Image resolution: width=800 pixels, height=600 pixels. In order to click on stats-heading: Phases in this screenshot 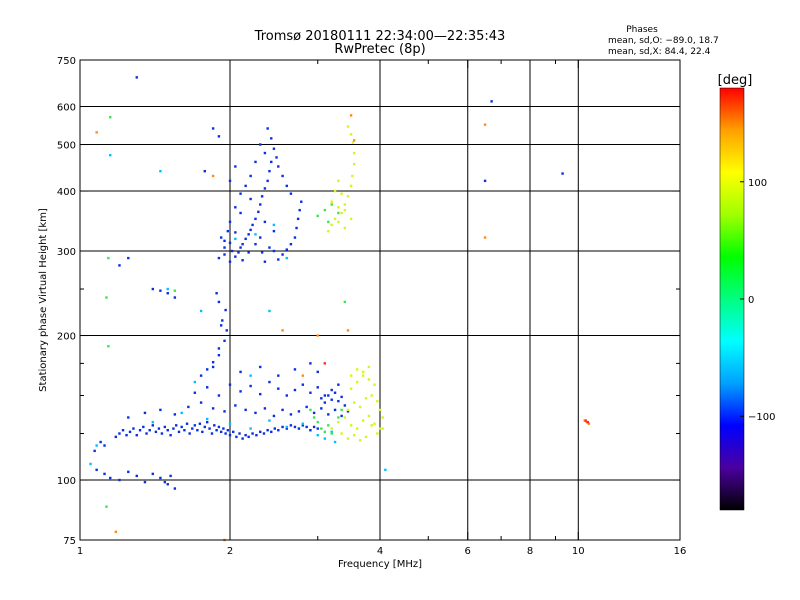, I will do `click(642, 30)`.